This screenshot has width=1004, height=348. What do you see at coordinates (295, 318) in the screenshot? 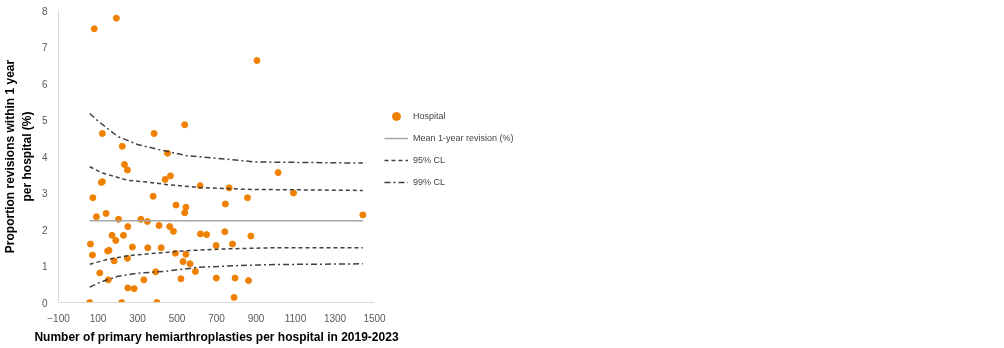
I see `x-tick-label: 1100` at bounding box center [295, 318].